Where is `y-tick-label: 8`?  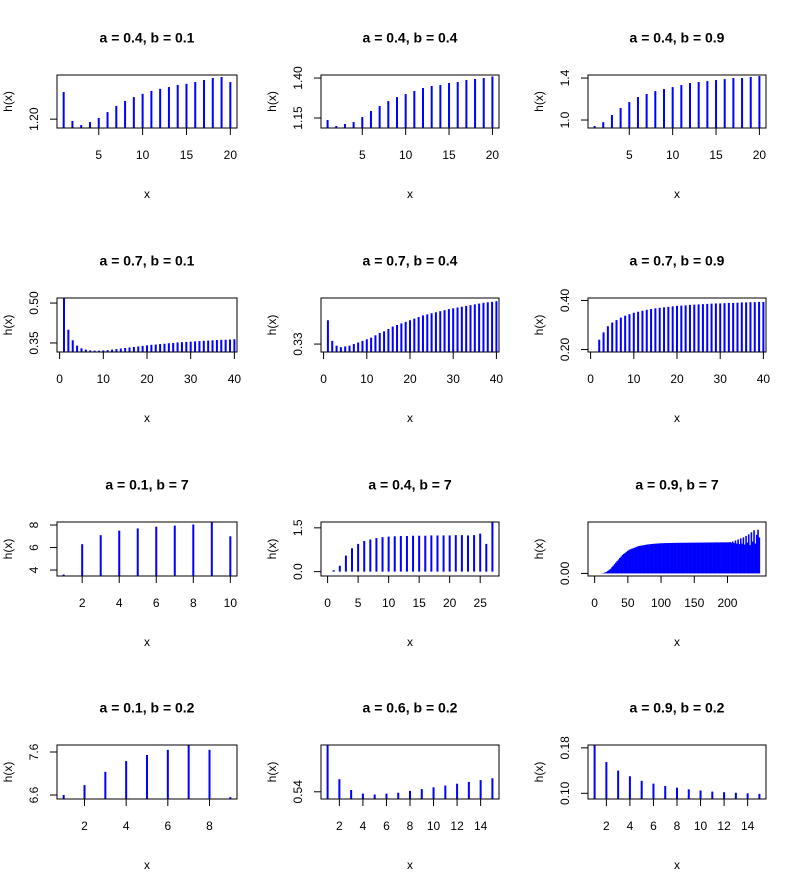 y-tick-label: 8 is located at coordinates (34, 524).